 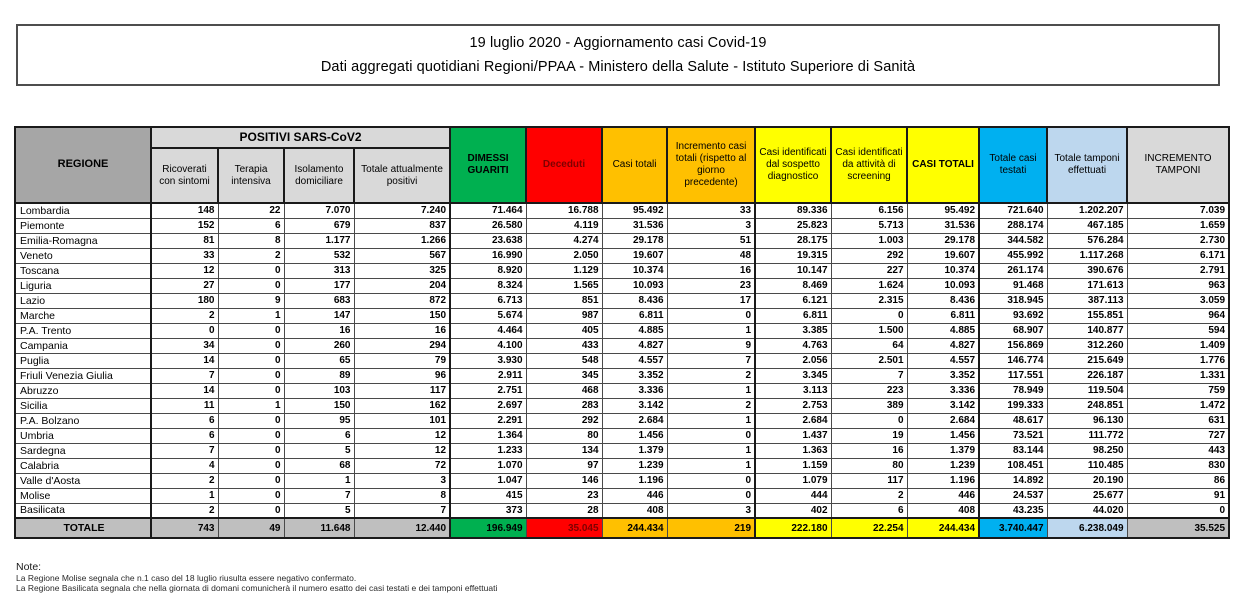 I want to click on value-cell: 146, so click(x=564, y=480).